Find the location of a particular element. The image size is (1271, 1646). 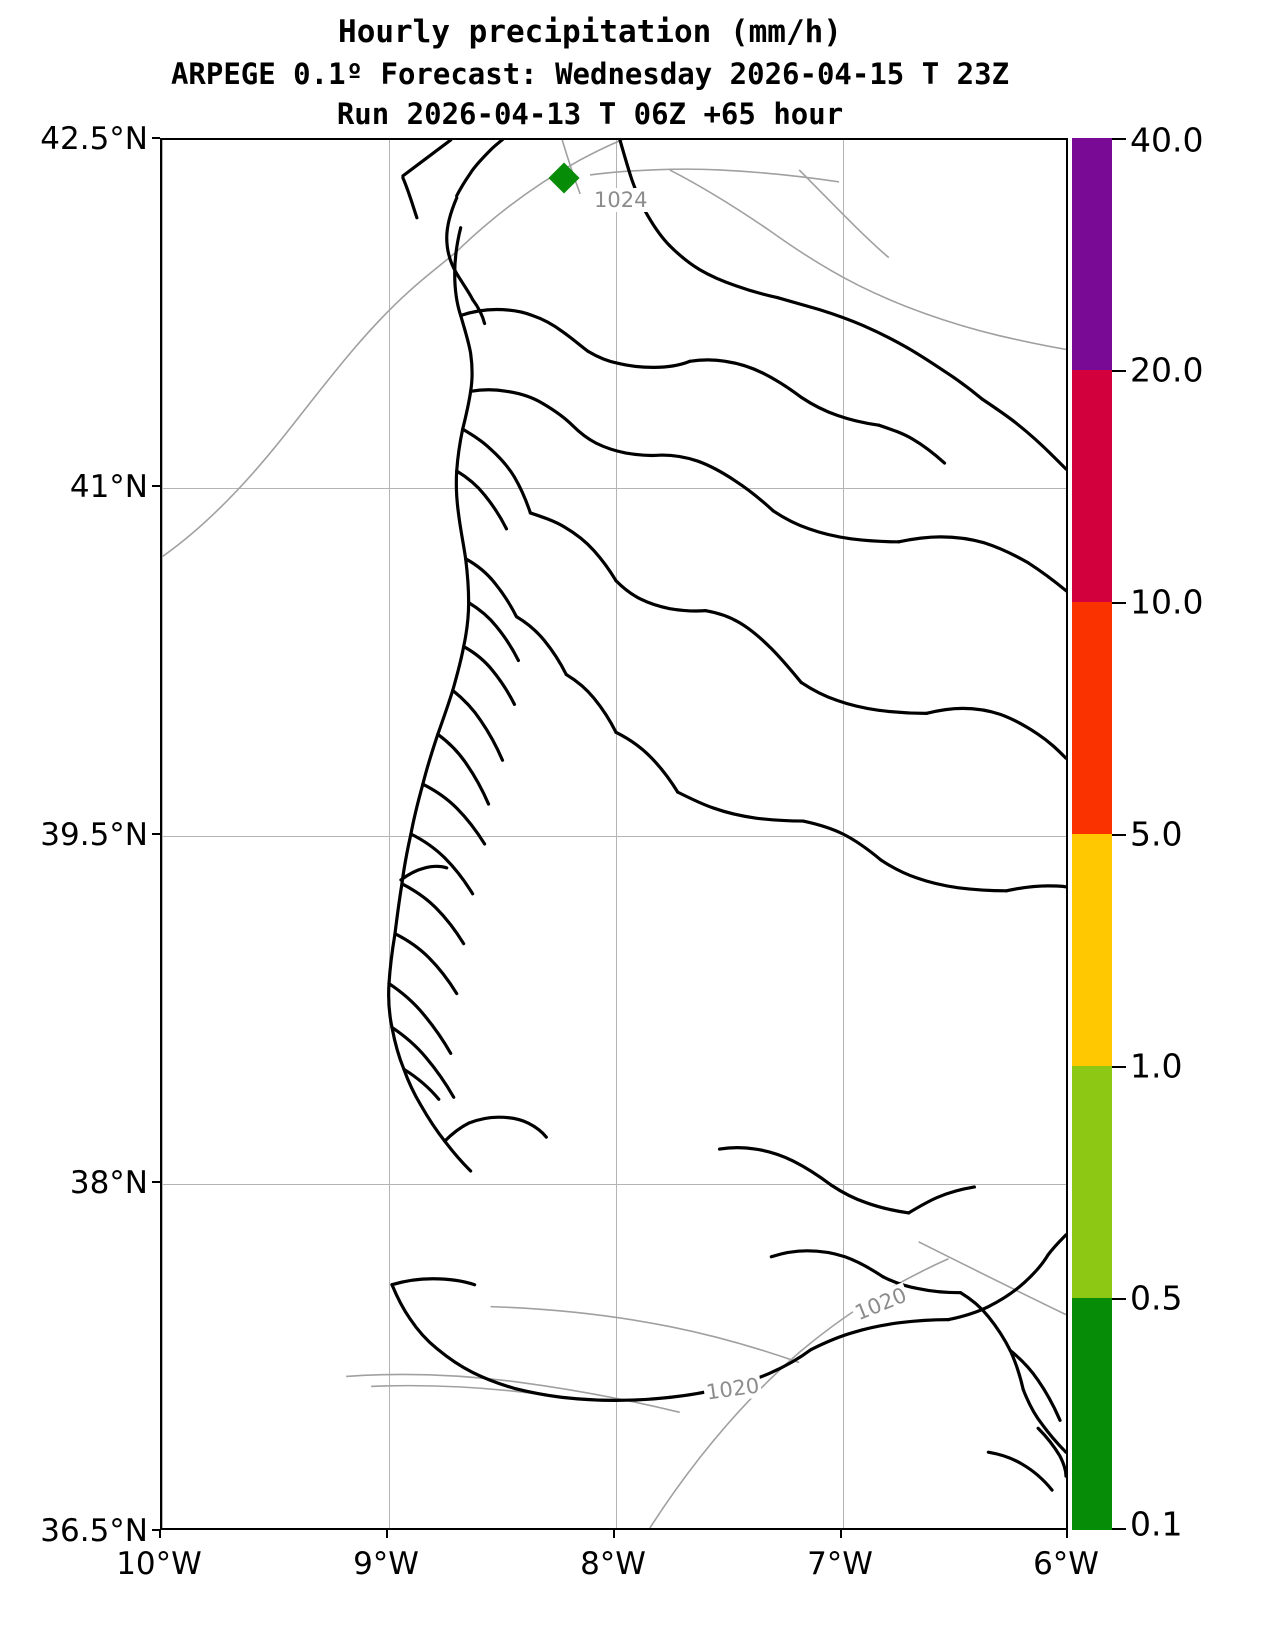

lat-tick-label-39-5n: 39.5°N is located at coordinates (94, 835).